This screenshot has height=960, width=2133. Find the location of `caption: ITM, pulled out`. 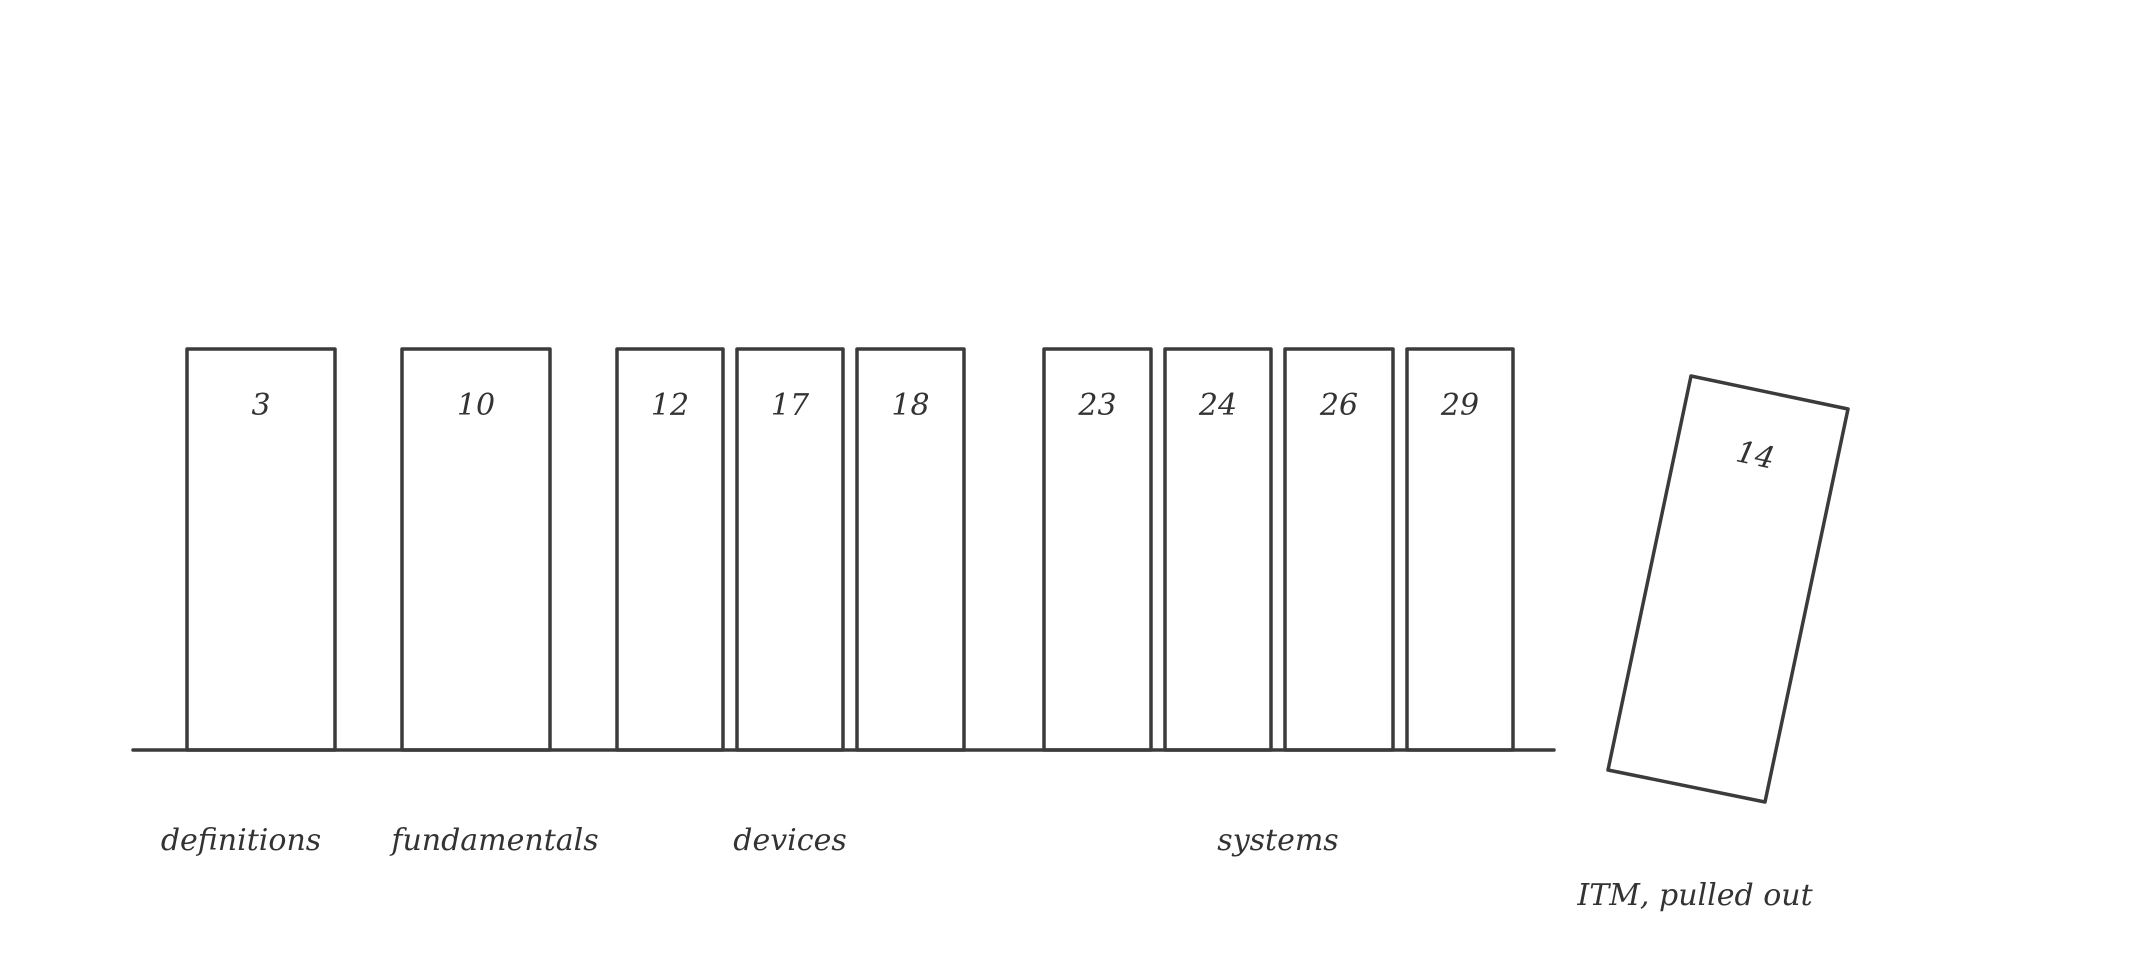

caption: ITM, pulled out is located at coordinates (1694, 895).